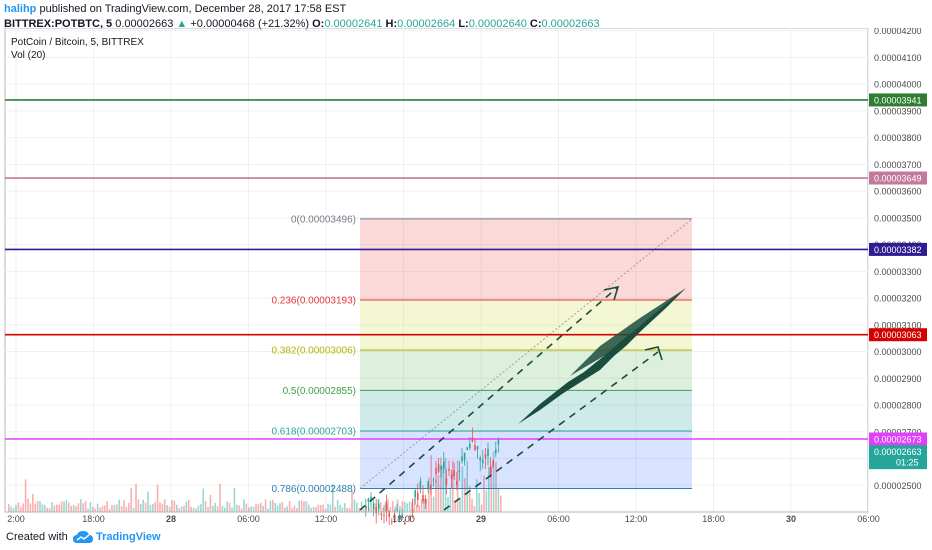 This screenshot has height=550, width=932. Describe the element at coordinates (791, 519) in the screenshot. I see `x-tick-label: 30` at that location.